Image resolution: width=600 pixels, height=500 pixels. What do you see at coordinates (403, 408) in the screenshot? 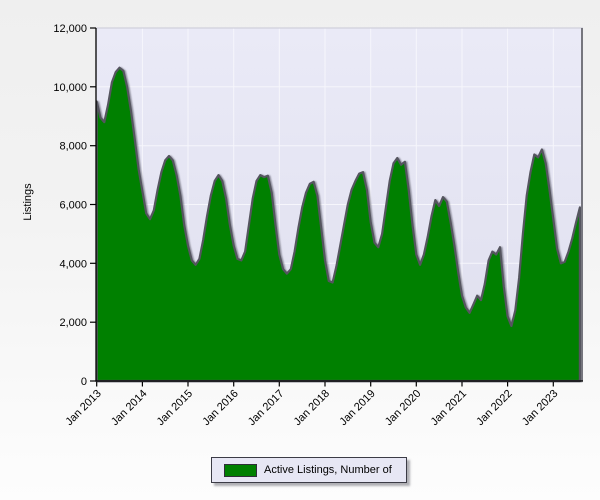
I see `svg-text: Jan 2020` at bounding box center [403, 408].